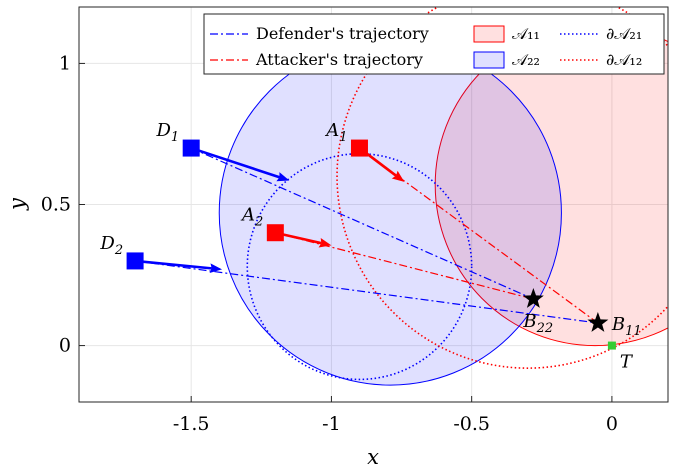  Describe the element at coordinates (624, 59) in the screenshot. I see `legend-label: ∂𝒜₁₂` at that location.